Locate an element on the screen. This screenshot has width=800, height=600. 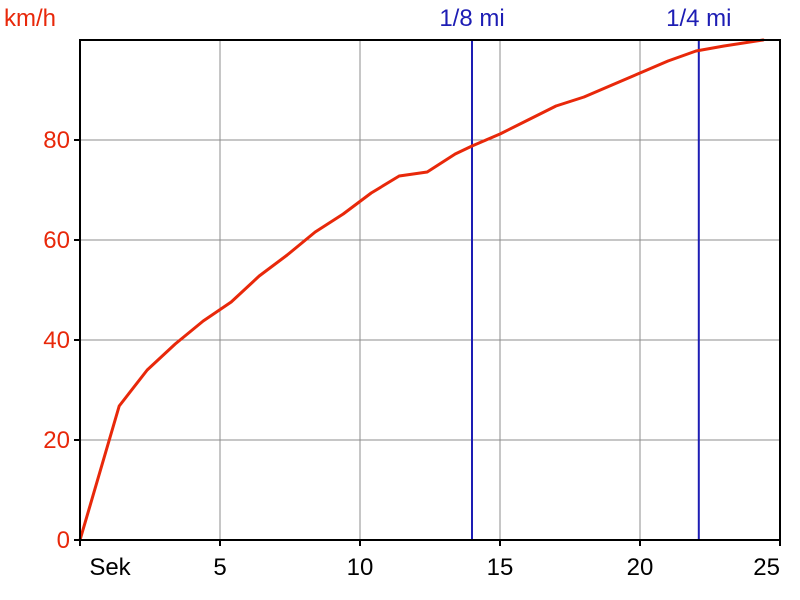
y-tick-label: 80 is located at coordinates (56, 140).